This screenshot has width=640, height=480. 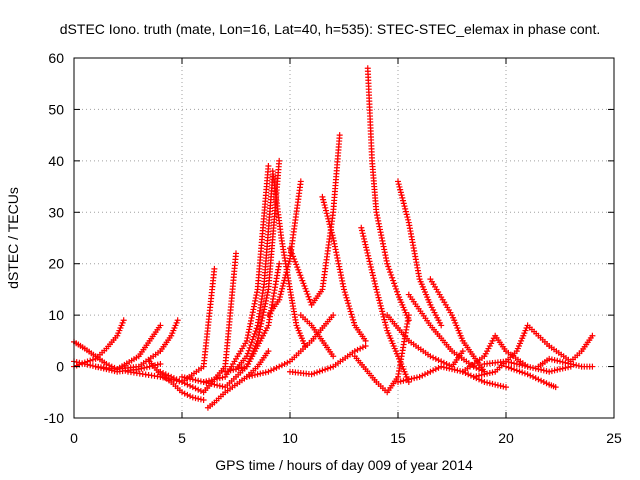 I want to click on x-tick-label: 0, so click(x=74, y=438).